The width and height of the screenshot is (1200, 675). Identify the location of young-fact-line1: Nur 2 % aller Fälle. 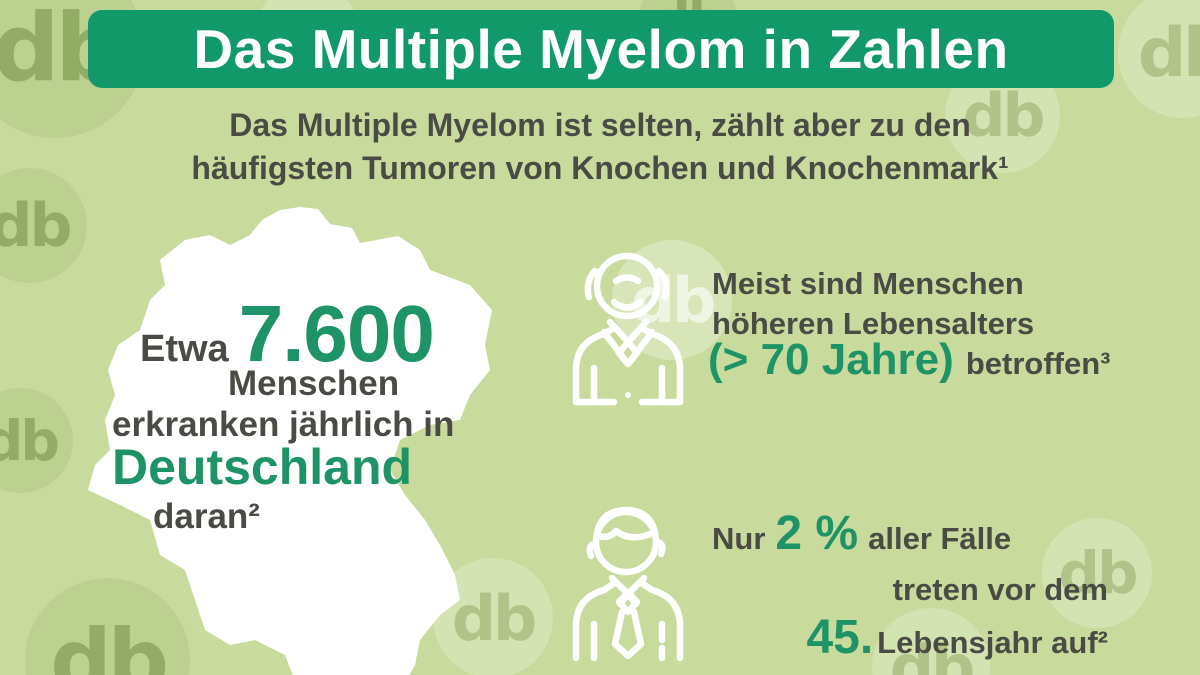
(910, 533).